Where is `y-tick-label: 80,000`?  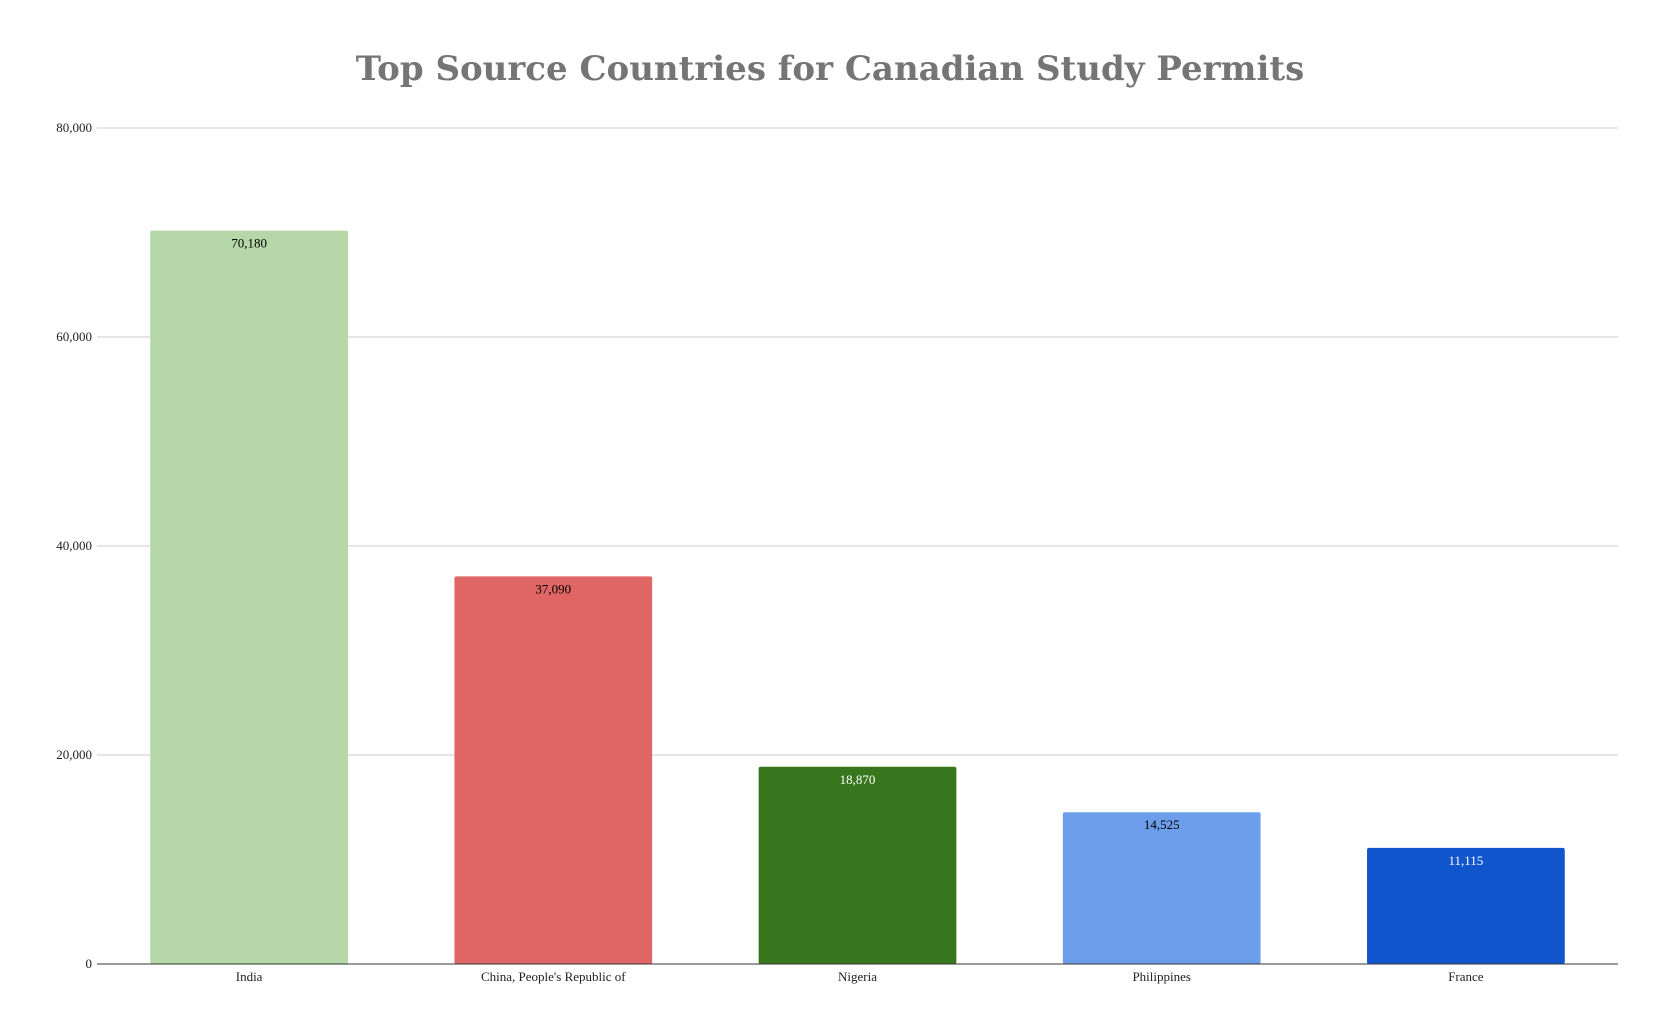
y-tick-label: 80,000 is located at coordinates (74, 127).